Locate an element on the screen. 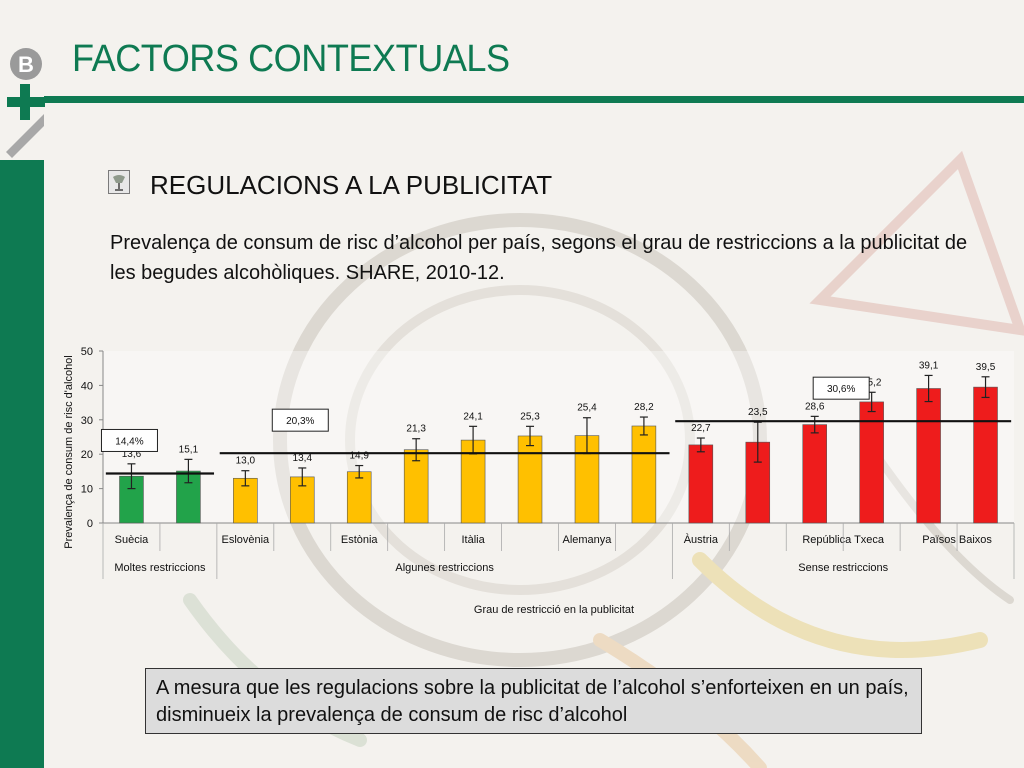 This screenshot has height=768, width=1024. y-tick-label: 0 is located at coordinates (90, 524).